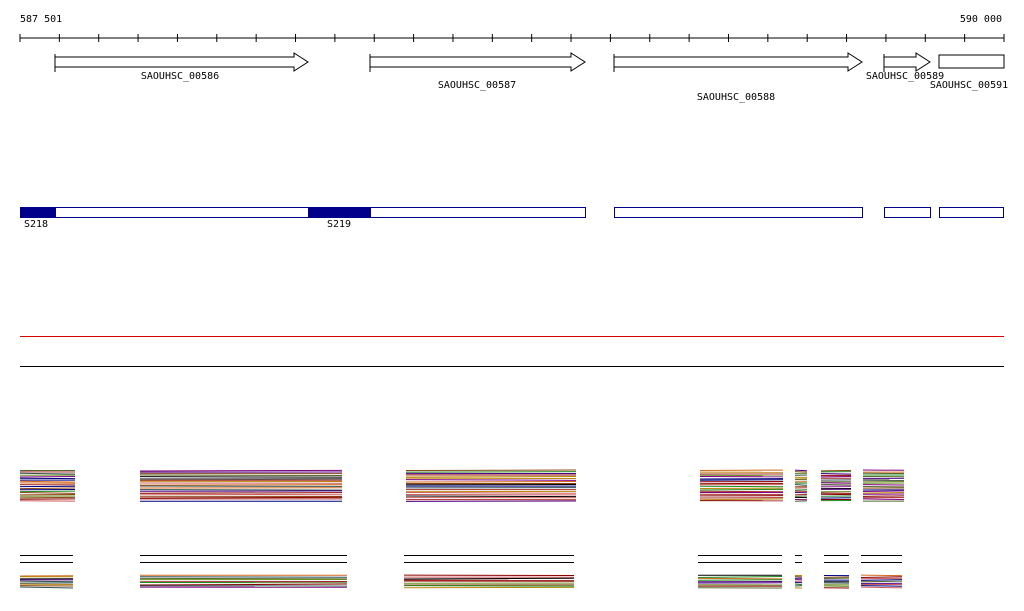 This screenshot has width=1024, height=611. Describe the element at coordinates (512, 38) in the screenshot. I see `ruler-ticks` at that location.